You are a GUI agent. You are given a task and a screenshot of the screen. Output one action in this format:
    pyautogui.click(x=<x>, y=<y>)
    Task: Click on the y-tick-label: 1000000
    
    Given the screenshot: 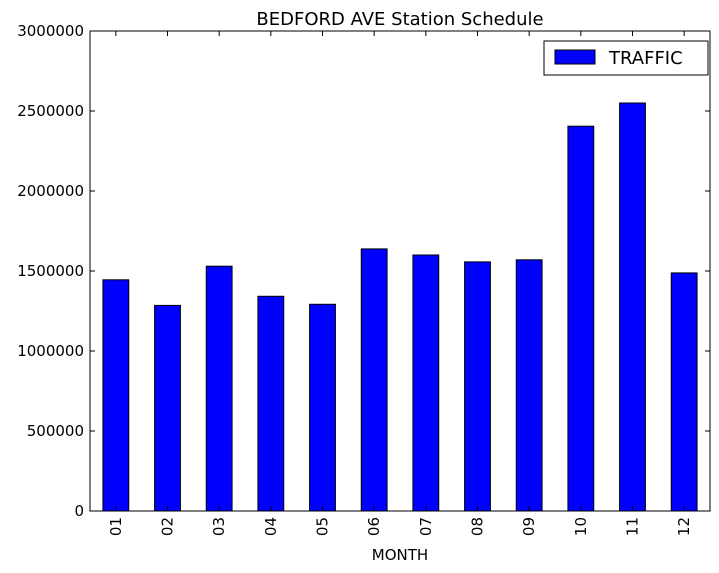 What is the action you would take?
    pyautogui.click(x=50, y=351)
    